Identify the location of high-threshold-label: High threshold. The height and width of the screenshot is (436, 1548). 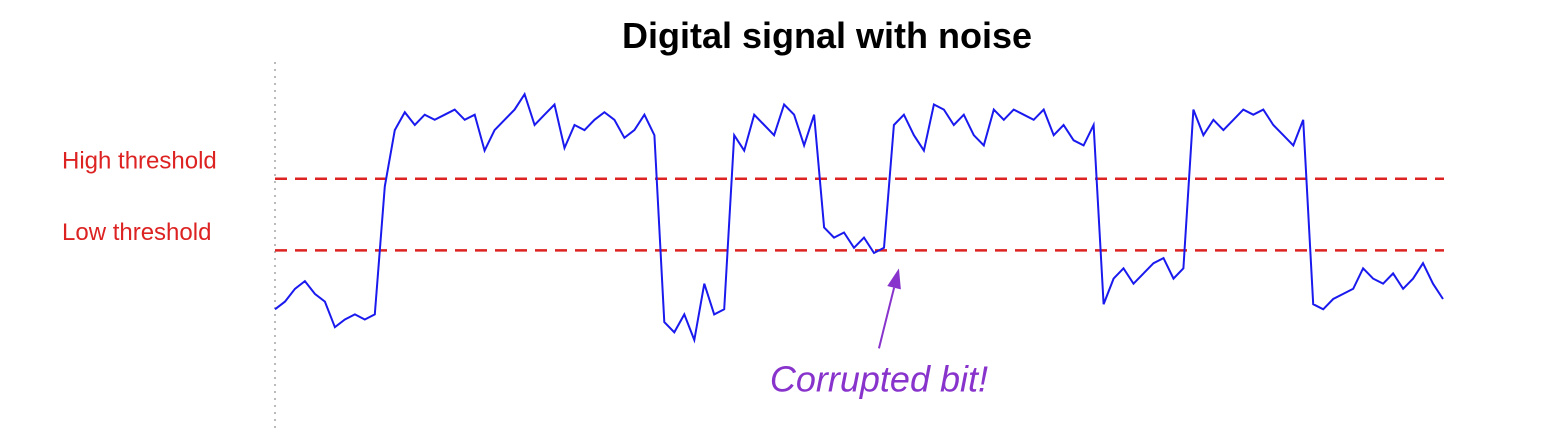
(139, 160).